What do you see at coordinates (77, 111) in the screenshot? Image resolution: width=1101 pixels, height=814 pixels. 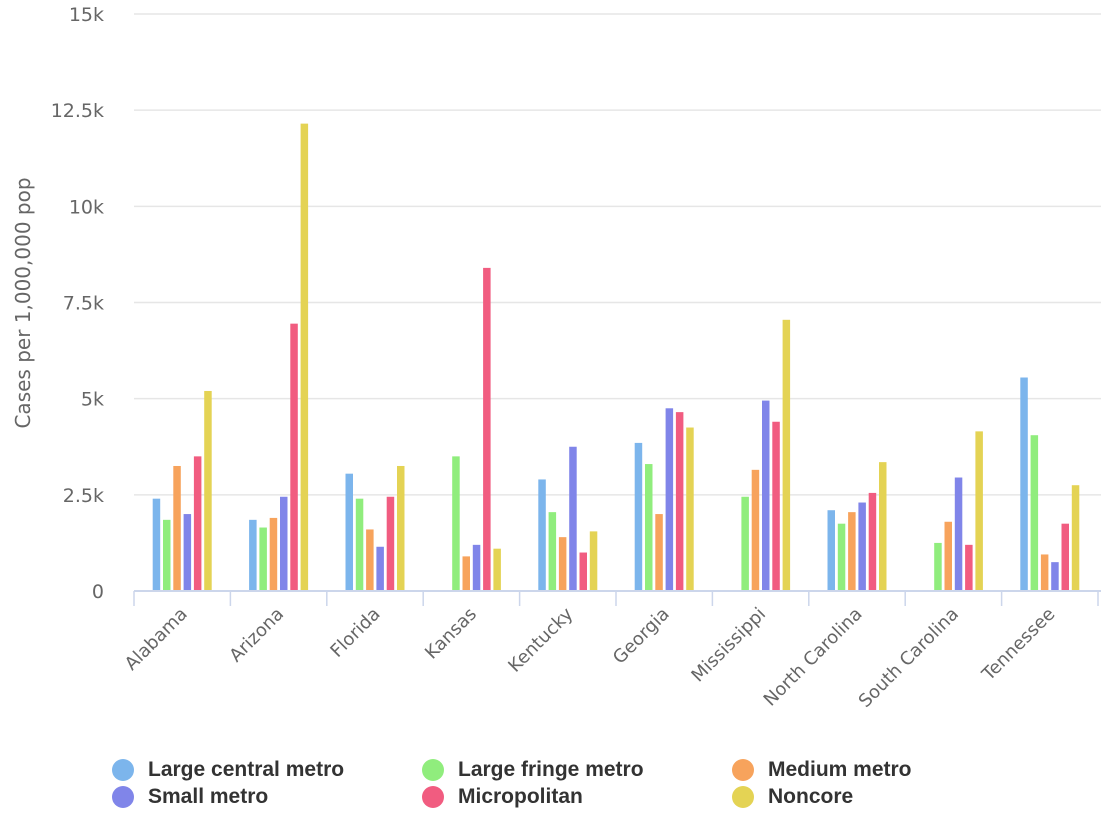 I see `y-tick-label: 12.5k` at bounding box center [77, 111].